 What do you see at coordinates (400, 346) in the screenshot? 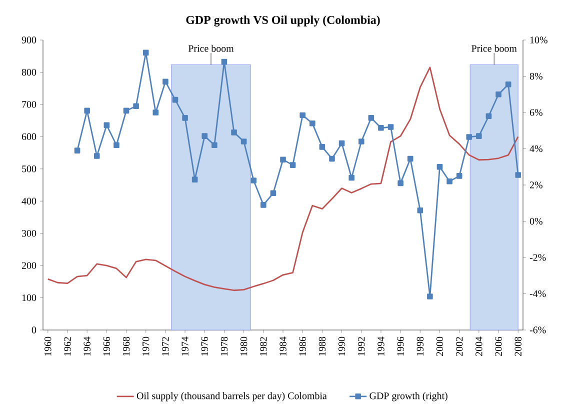
I see `x-tick-label: 1996` at bounding box center [400, 346].